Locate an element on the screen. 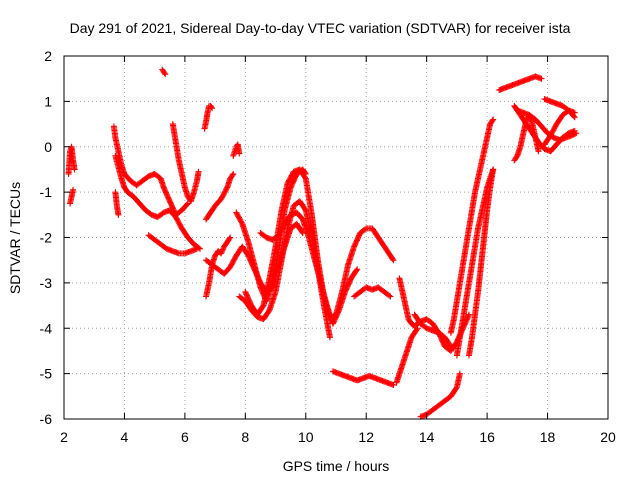  x-tick-label: 12 is located at coordinates (366, 437).